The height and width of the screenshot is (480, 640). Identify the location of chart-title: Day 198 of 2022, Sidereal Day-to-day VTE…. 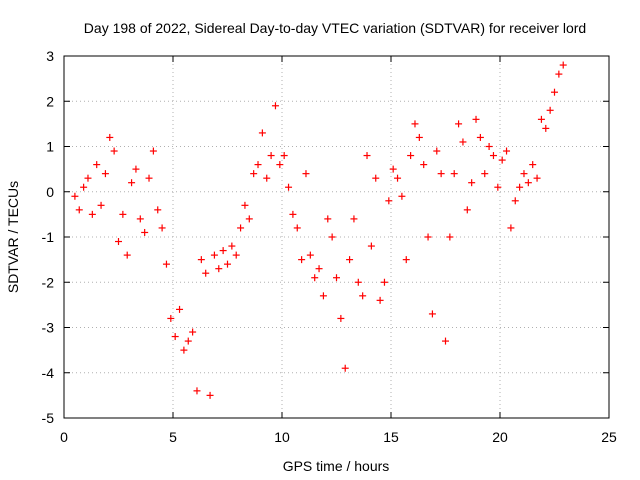
(335, 28).